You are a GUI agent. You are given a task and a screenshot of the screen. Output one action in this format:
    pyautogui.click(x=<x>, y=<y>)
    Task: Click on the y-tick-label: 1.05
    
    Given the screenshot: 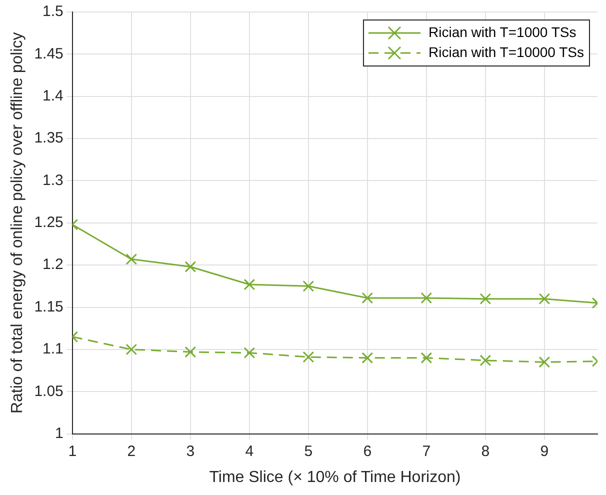 What is the action you would take?
    pyautogui.click(x=49, y=391)
    